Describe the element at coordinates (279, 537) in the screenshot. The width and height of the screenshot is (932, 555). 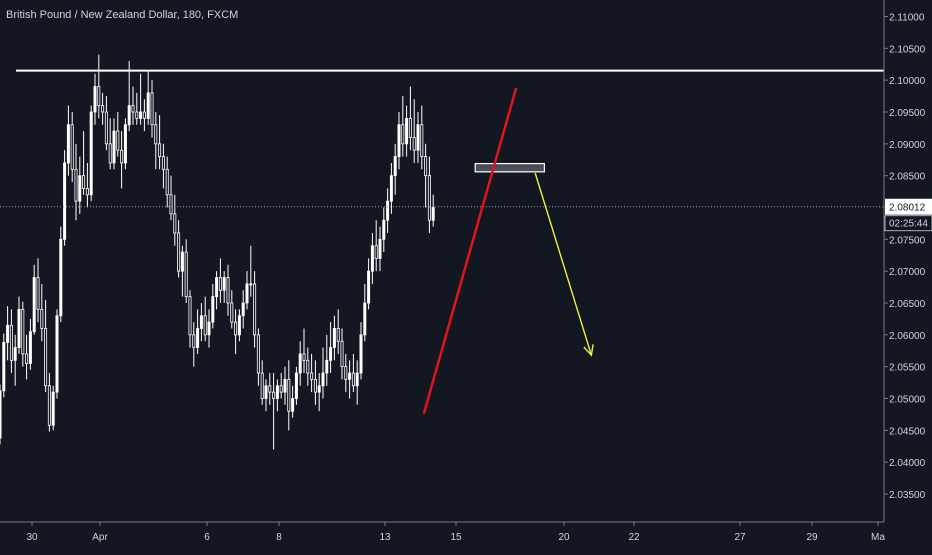
I see `time-tick-label: 8` at that location.